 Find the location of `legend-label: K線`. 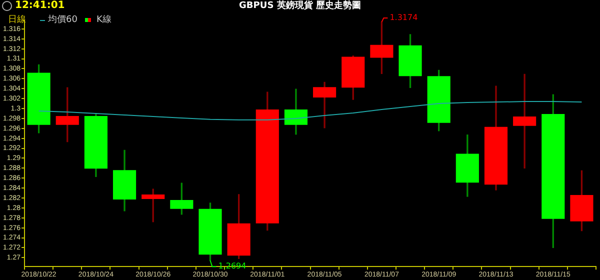

legend-label: K線 is located at coordinates (104, 20).